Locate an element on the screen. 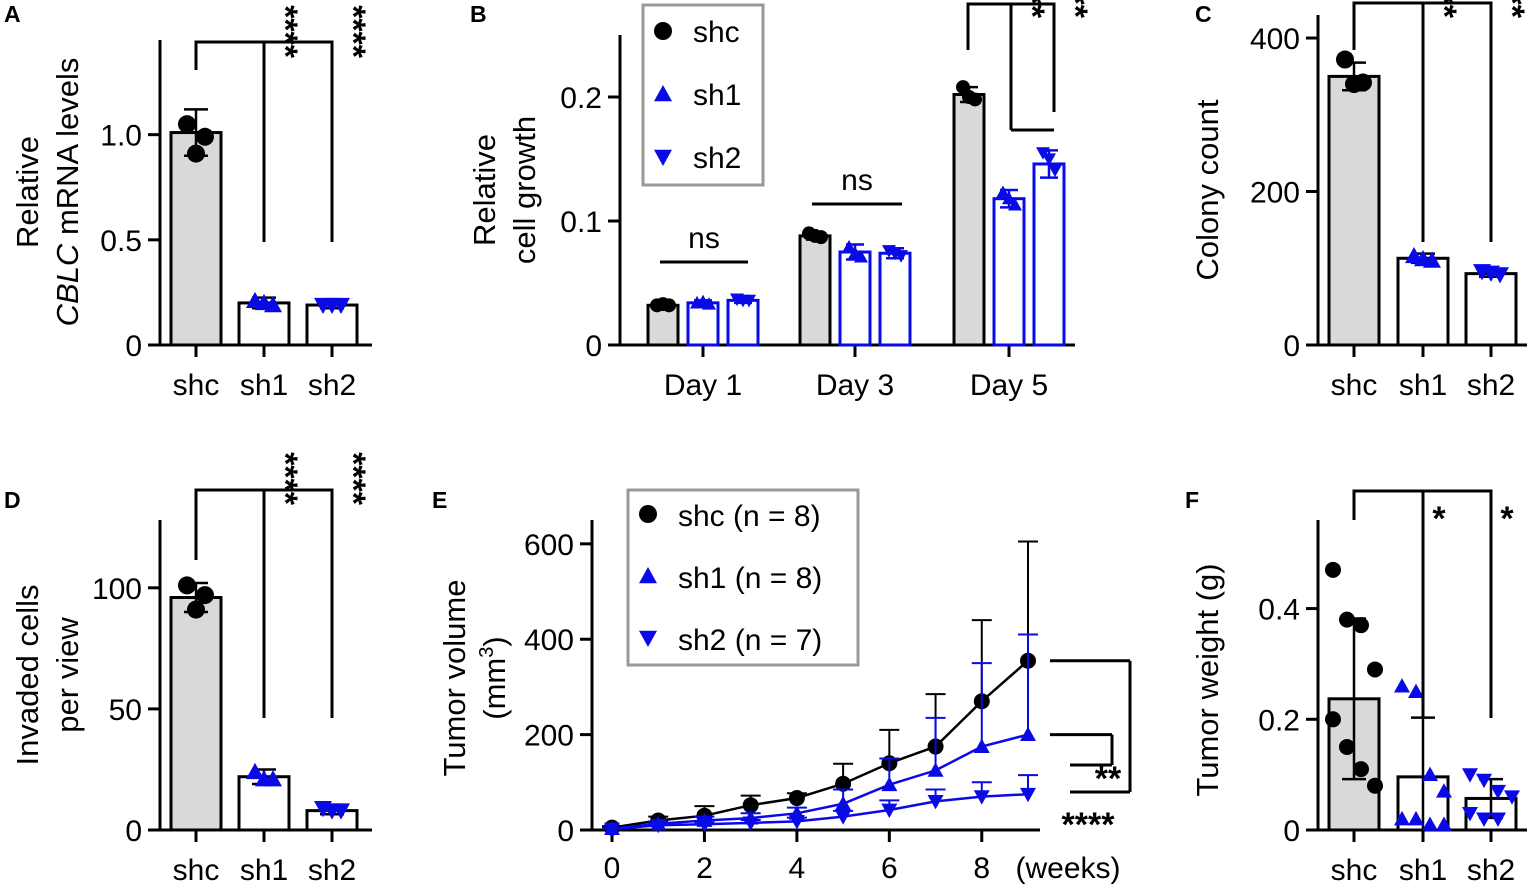  panel-e-x-tick-label-0: 0 is located at coordinates (612, 868).